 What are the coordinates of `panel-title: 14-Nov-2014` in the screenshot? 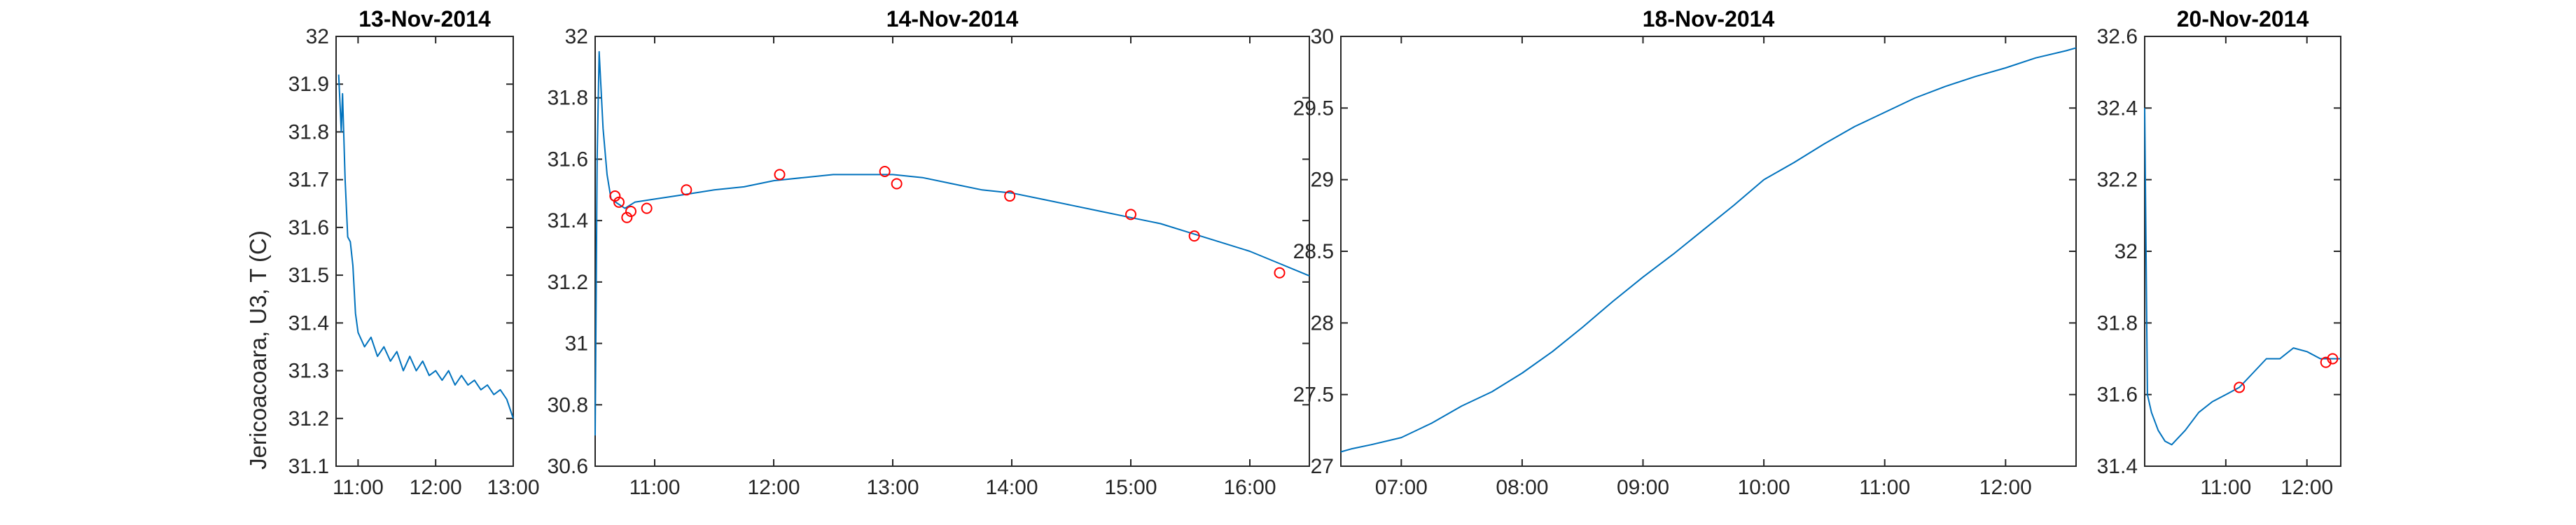 It's located at (952, 18).